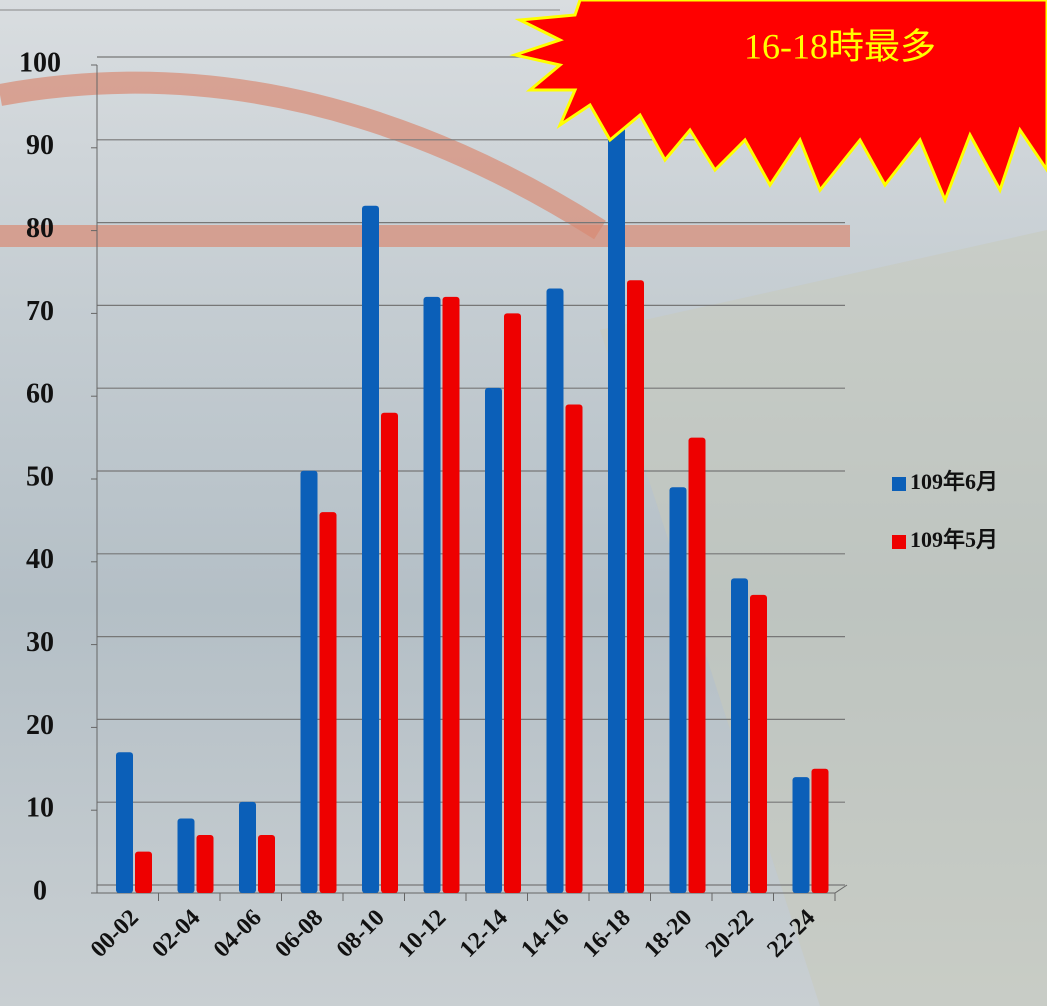  I want to click on annotation: 16-18時最多, so click(840, 46).